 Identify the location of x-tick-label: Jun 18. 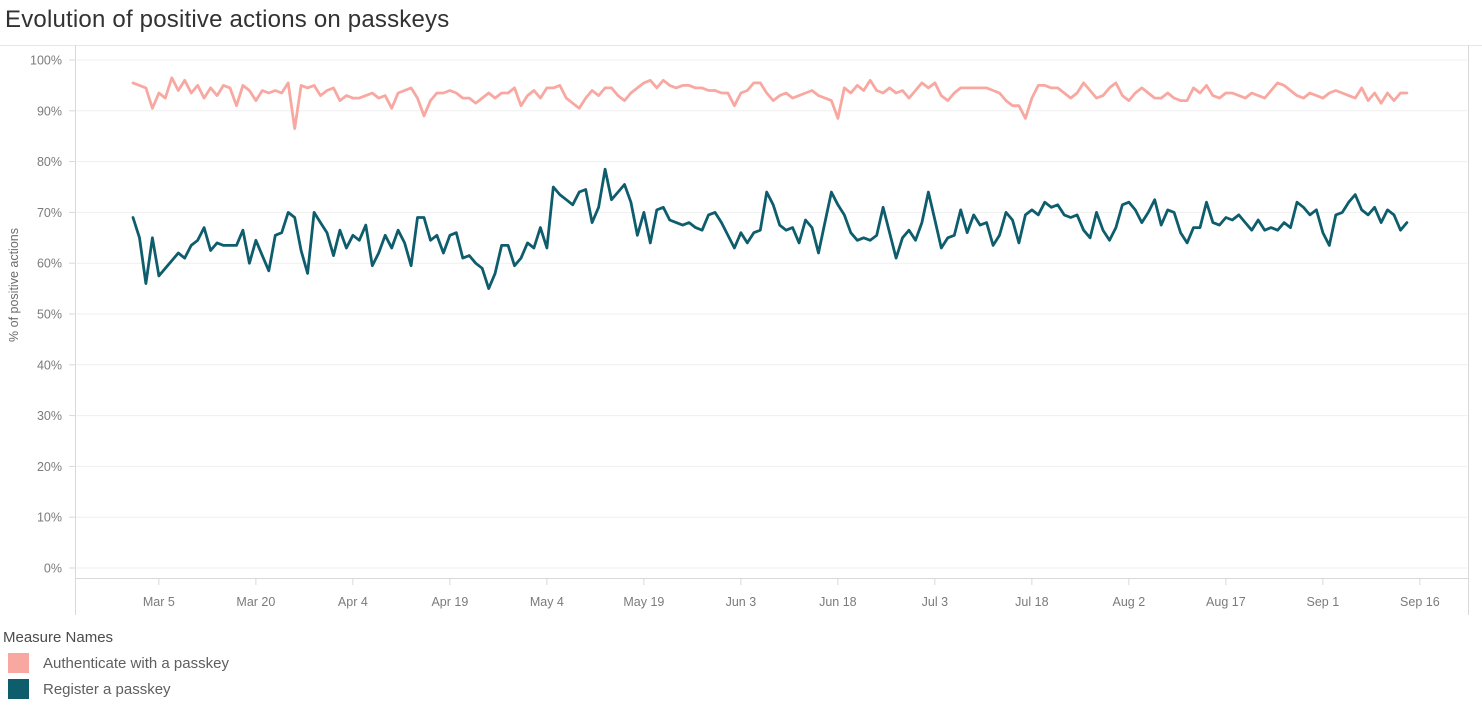
(838, 602).